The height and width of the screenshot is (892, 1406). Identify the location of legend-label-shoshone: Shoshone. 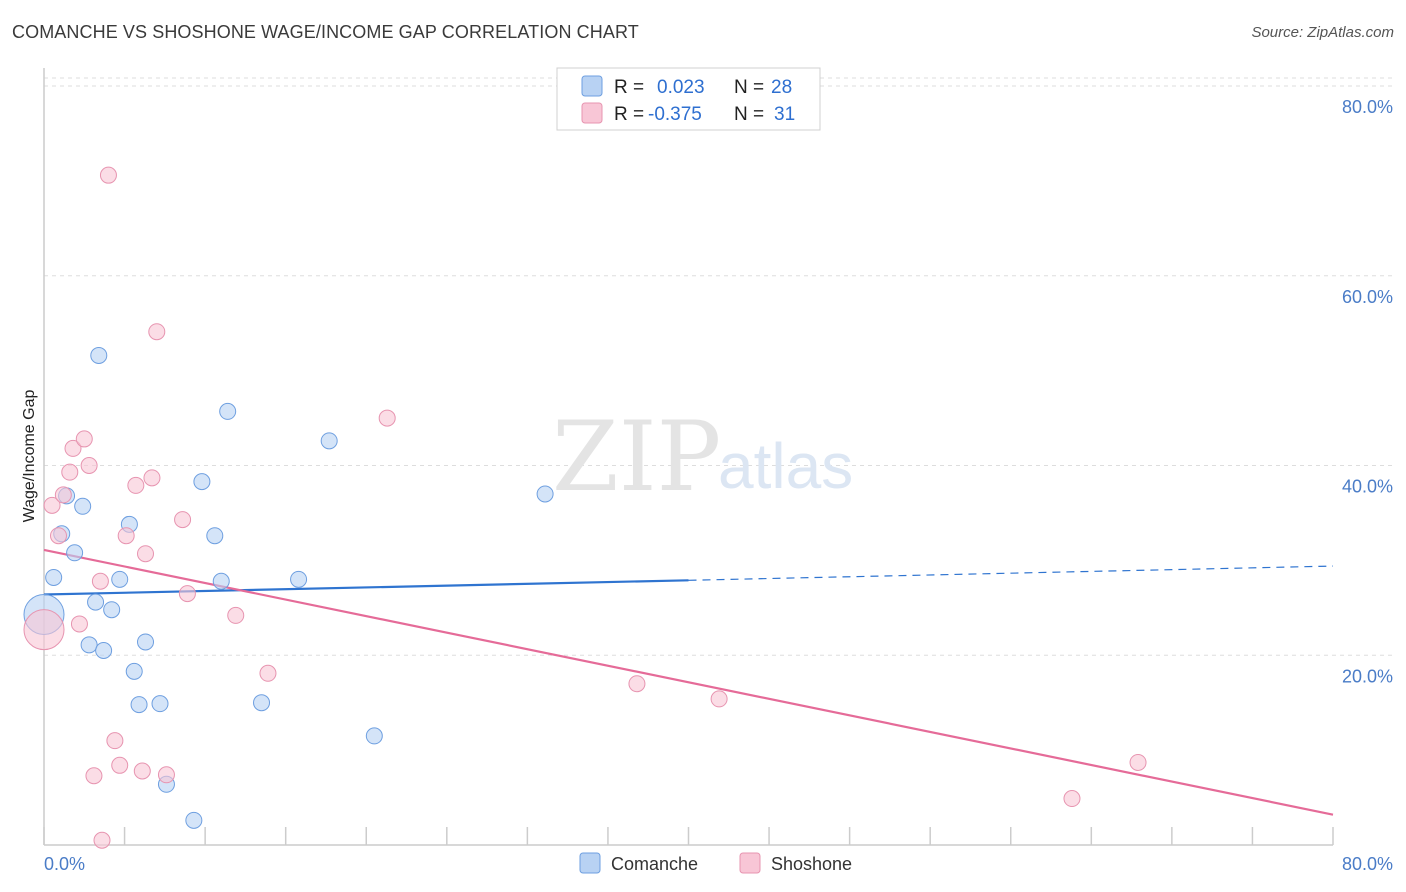
(811, 864).